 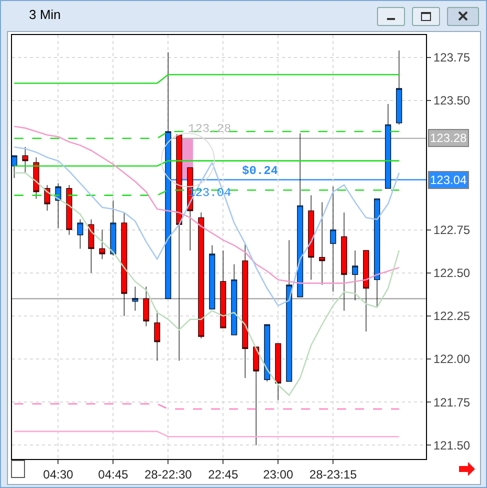 I want to click on chart-title: 3 Min, so click(x=45, y=14).